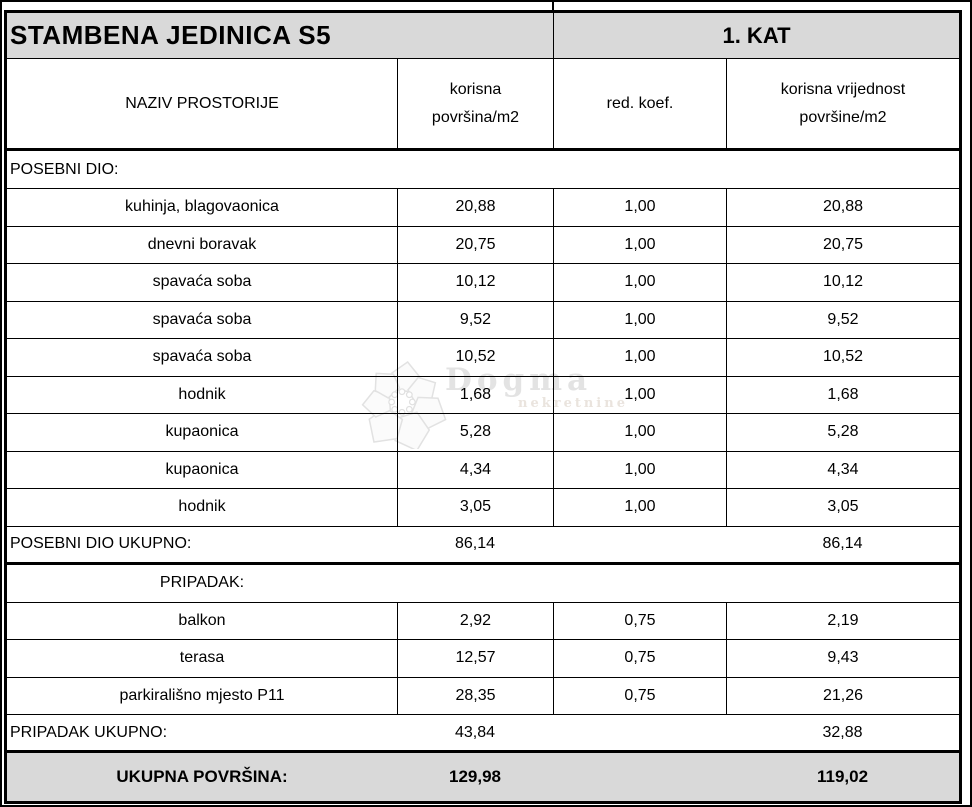  I want to click on watermark-brand-text: Dogma, so click(519, 380).